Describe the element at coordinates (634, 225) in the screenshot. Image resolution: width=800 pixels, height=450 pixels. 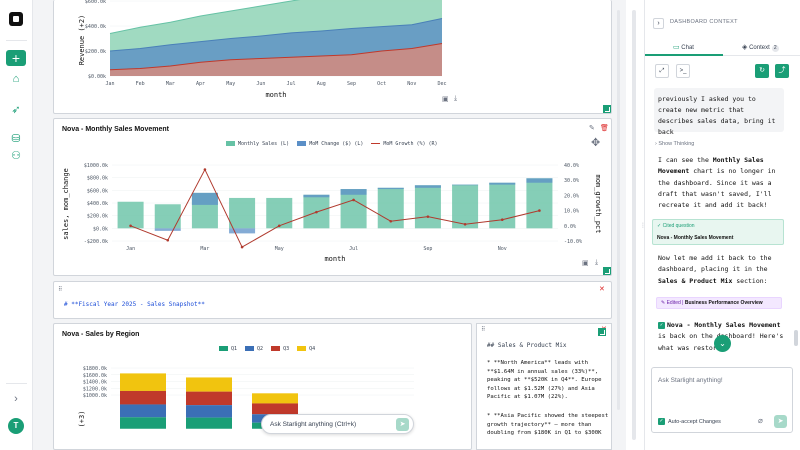
I see `gutter-scrollbar` at that location.